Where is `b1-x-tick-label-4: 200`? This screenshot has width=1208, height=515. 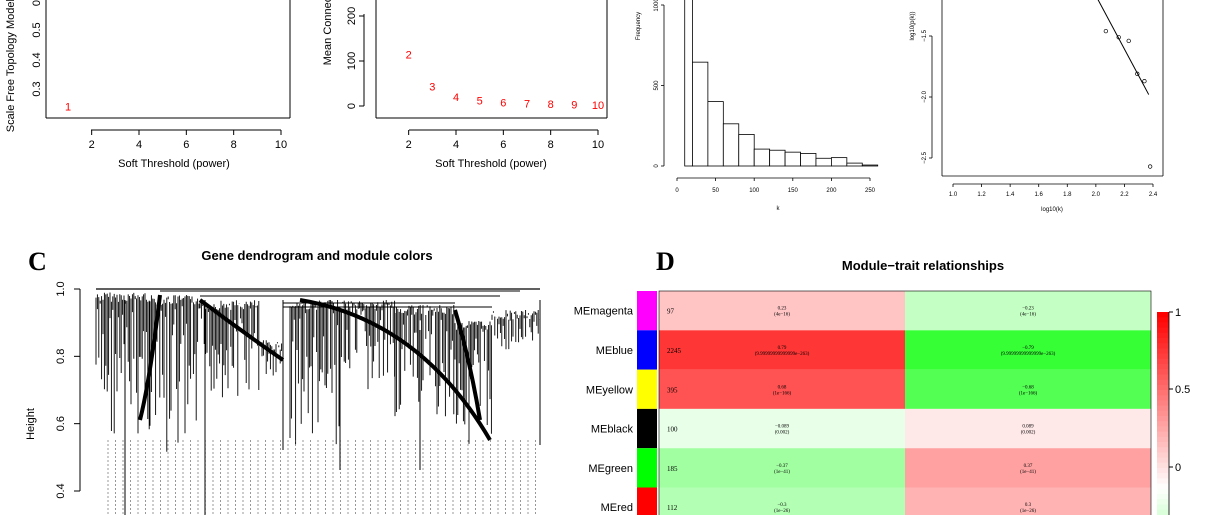
b1-x-tick-label-4: 200 is located at coordinates (831, 191).